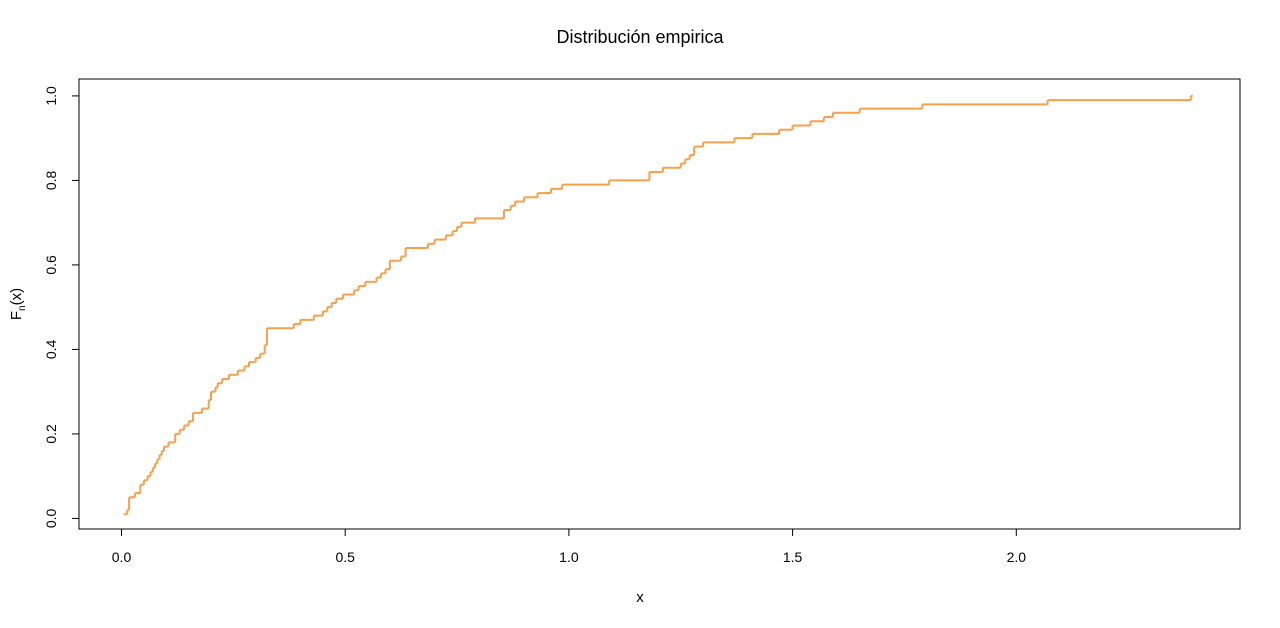 This screenshot has width=1280, height=628. I want to click on x-tick-label: 1.0, so click(569, 557).